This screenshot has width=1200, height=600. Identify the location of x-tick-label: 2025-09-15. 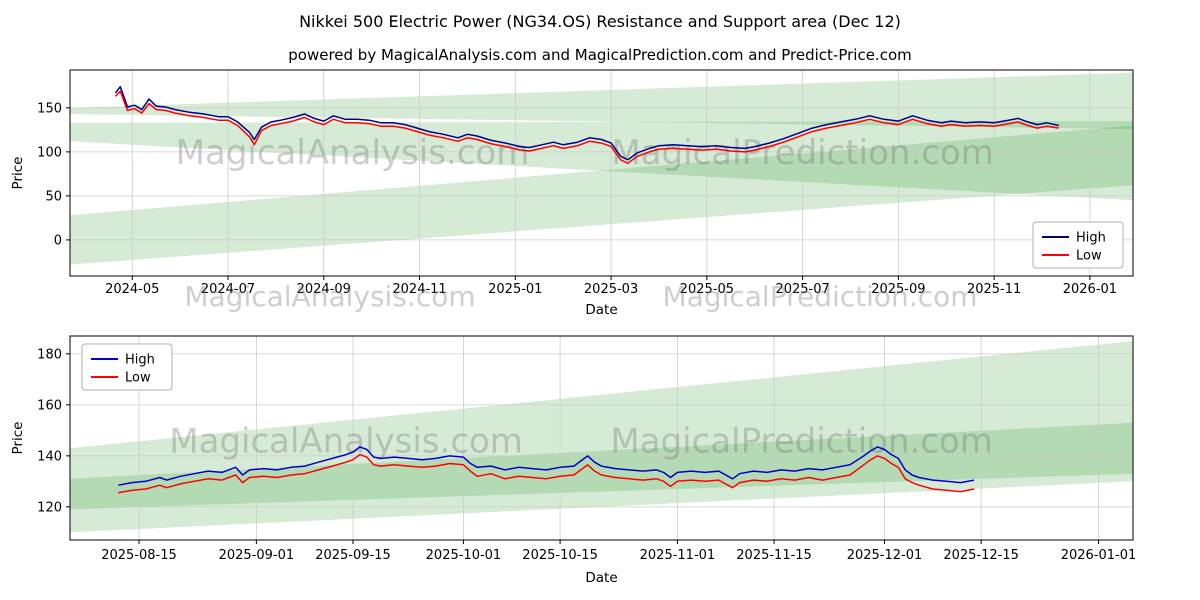
(353, 555).